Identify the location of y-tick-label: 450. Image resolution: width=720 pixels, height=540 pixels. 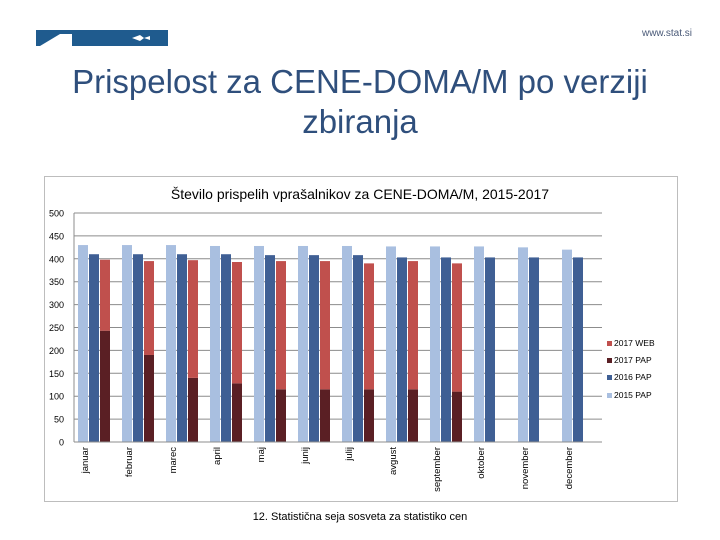
(56, 236).